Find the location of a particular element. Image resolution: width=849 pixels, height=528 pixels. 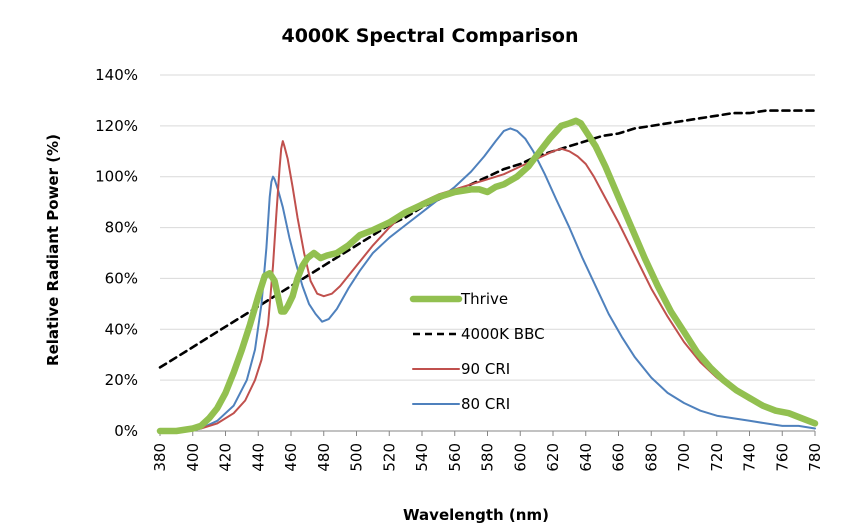

x-tick-label: 420 is located at coordinates (226, 457).